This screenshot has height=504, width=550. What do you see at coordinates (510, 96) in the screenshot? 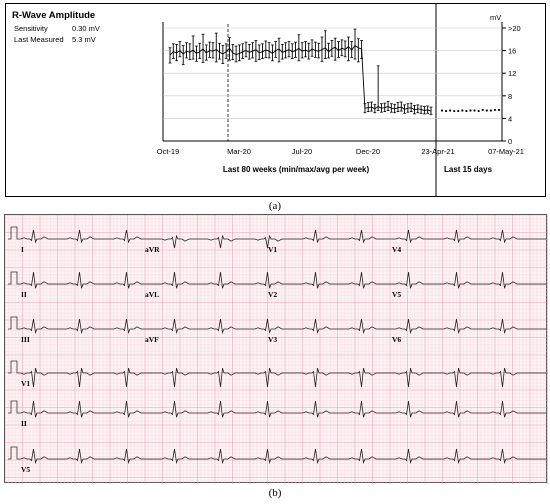
I see `y-tick-label: 8` at bounding box center [510, 96].